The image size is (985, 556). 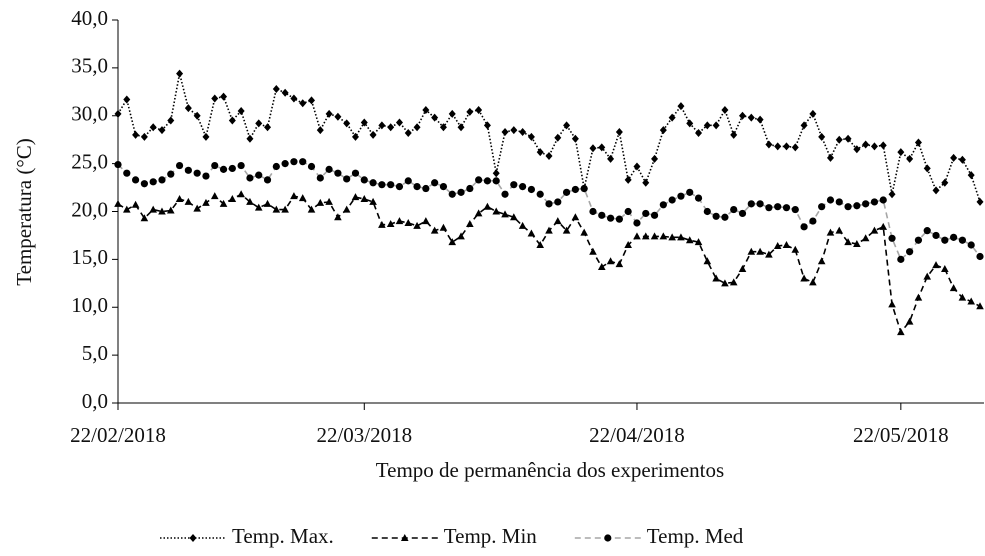 I want to click on x-tick-label: 22/05/2018, so click(x=901, y=435).